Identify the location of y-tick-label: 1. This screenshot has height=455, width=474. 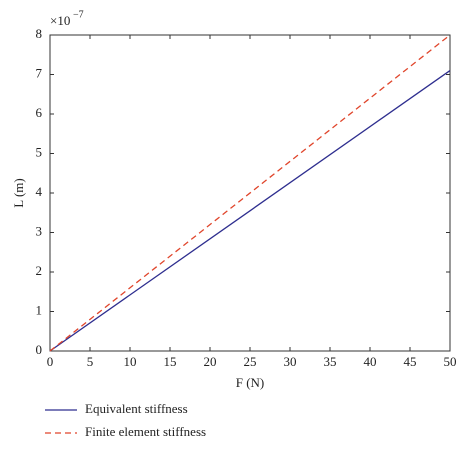
(39, 309).